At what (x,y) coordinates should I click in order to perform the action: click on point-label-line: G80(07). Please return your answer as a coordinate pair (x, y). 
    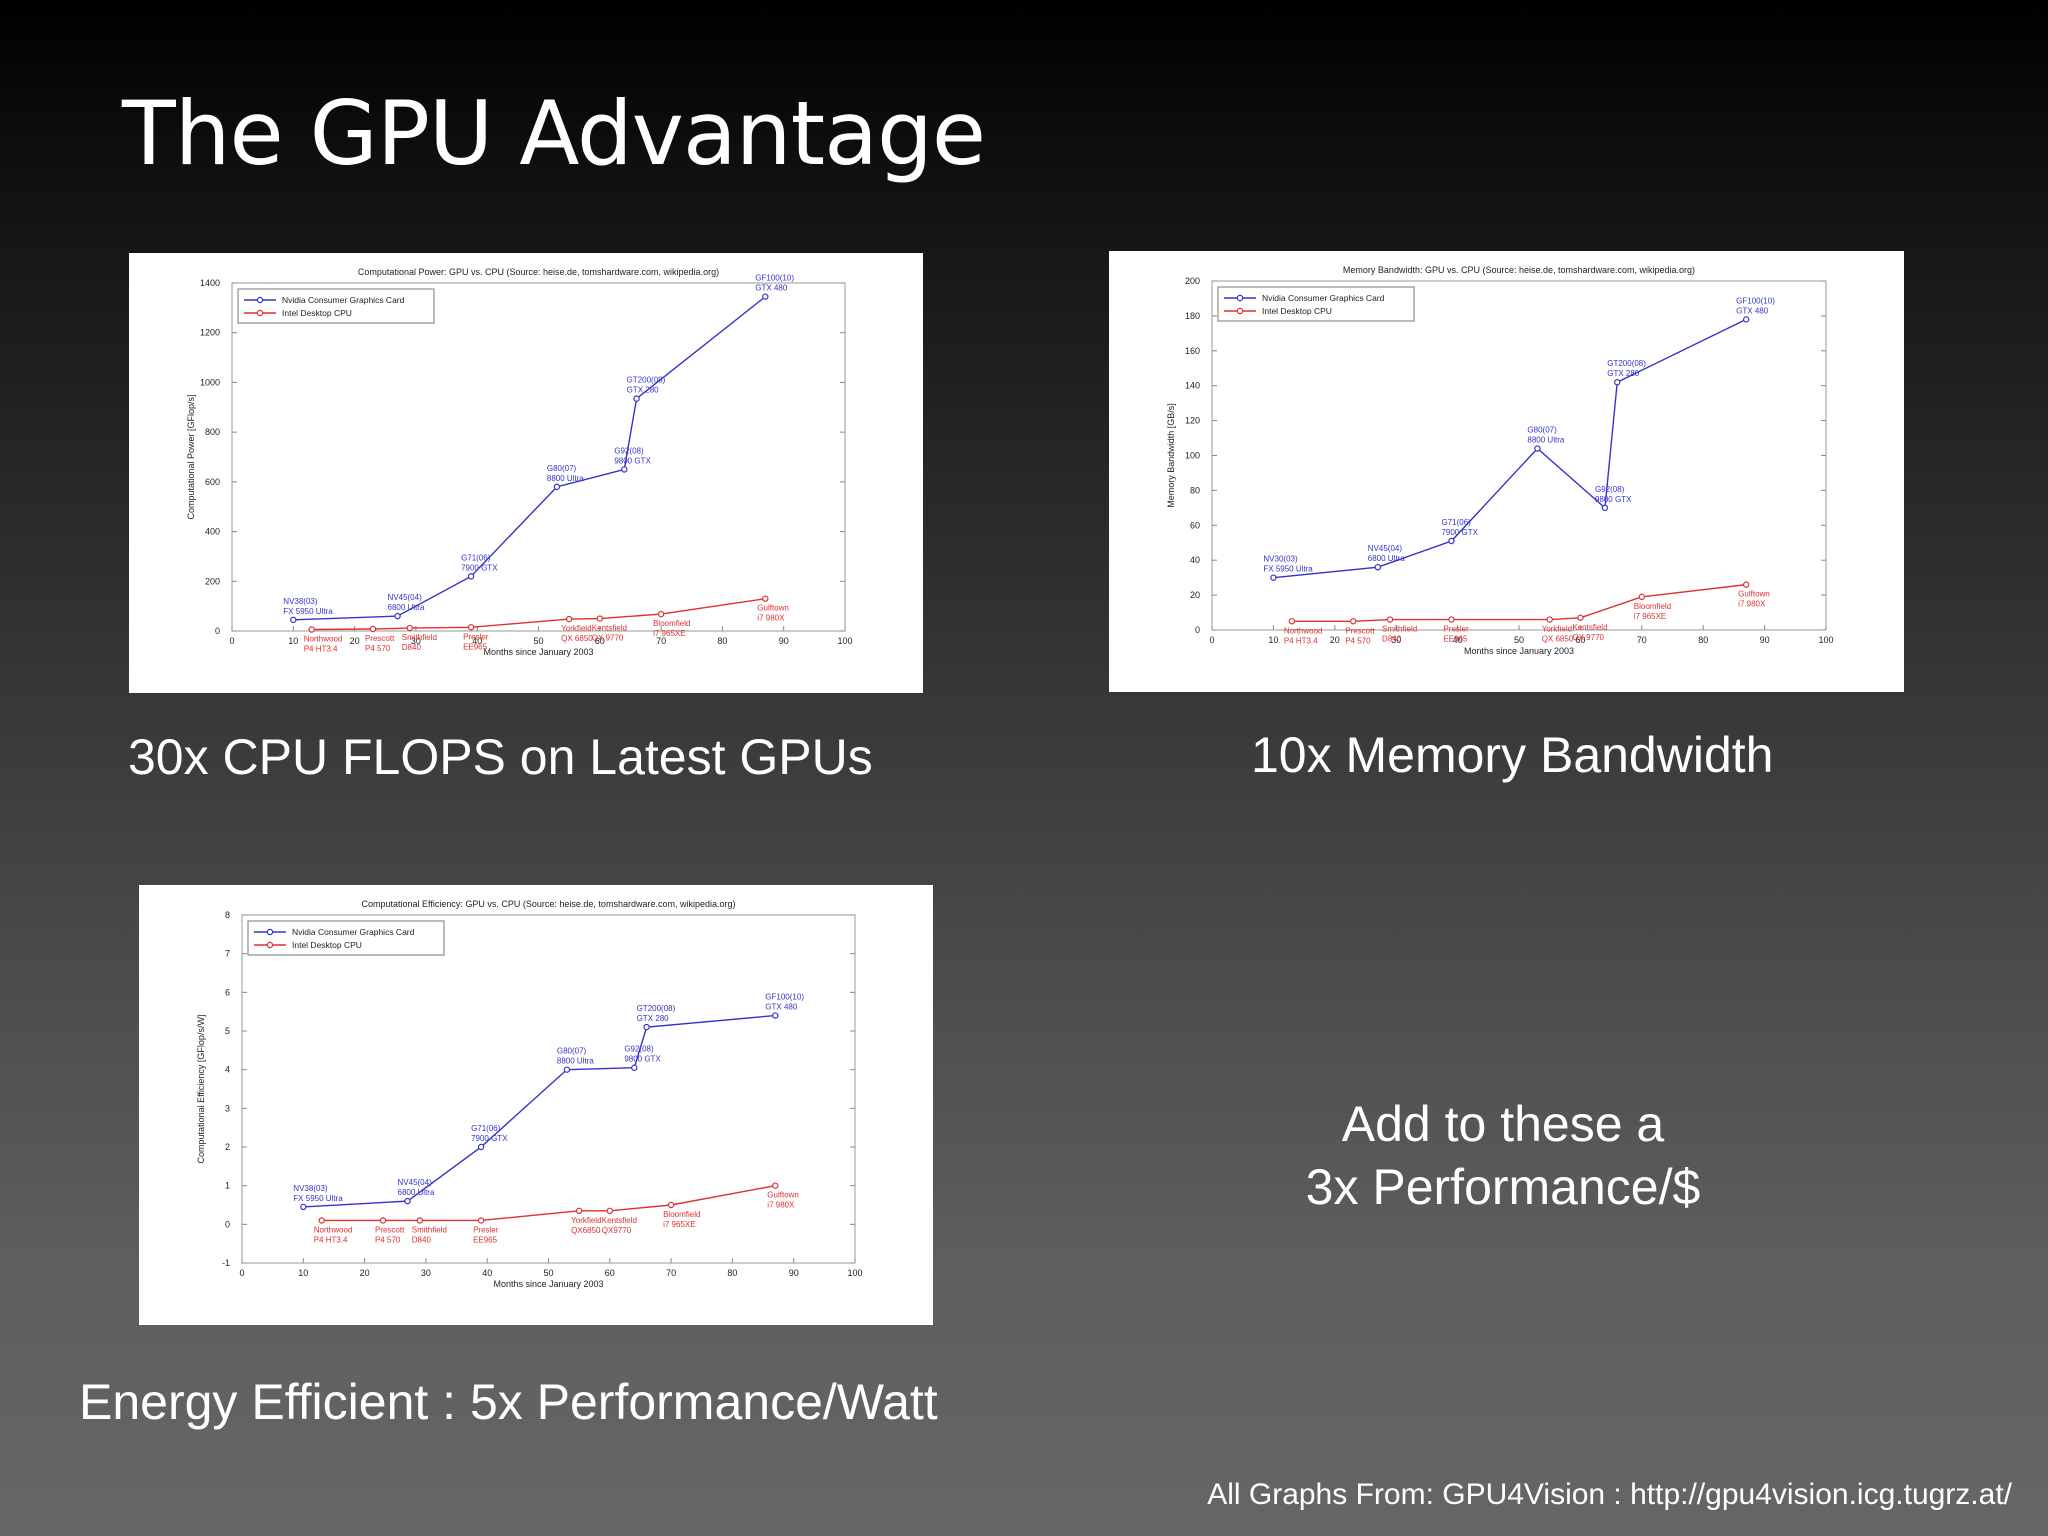
    Looking at the image, I should click on (1542, 430).